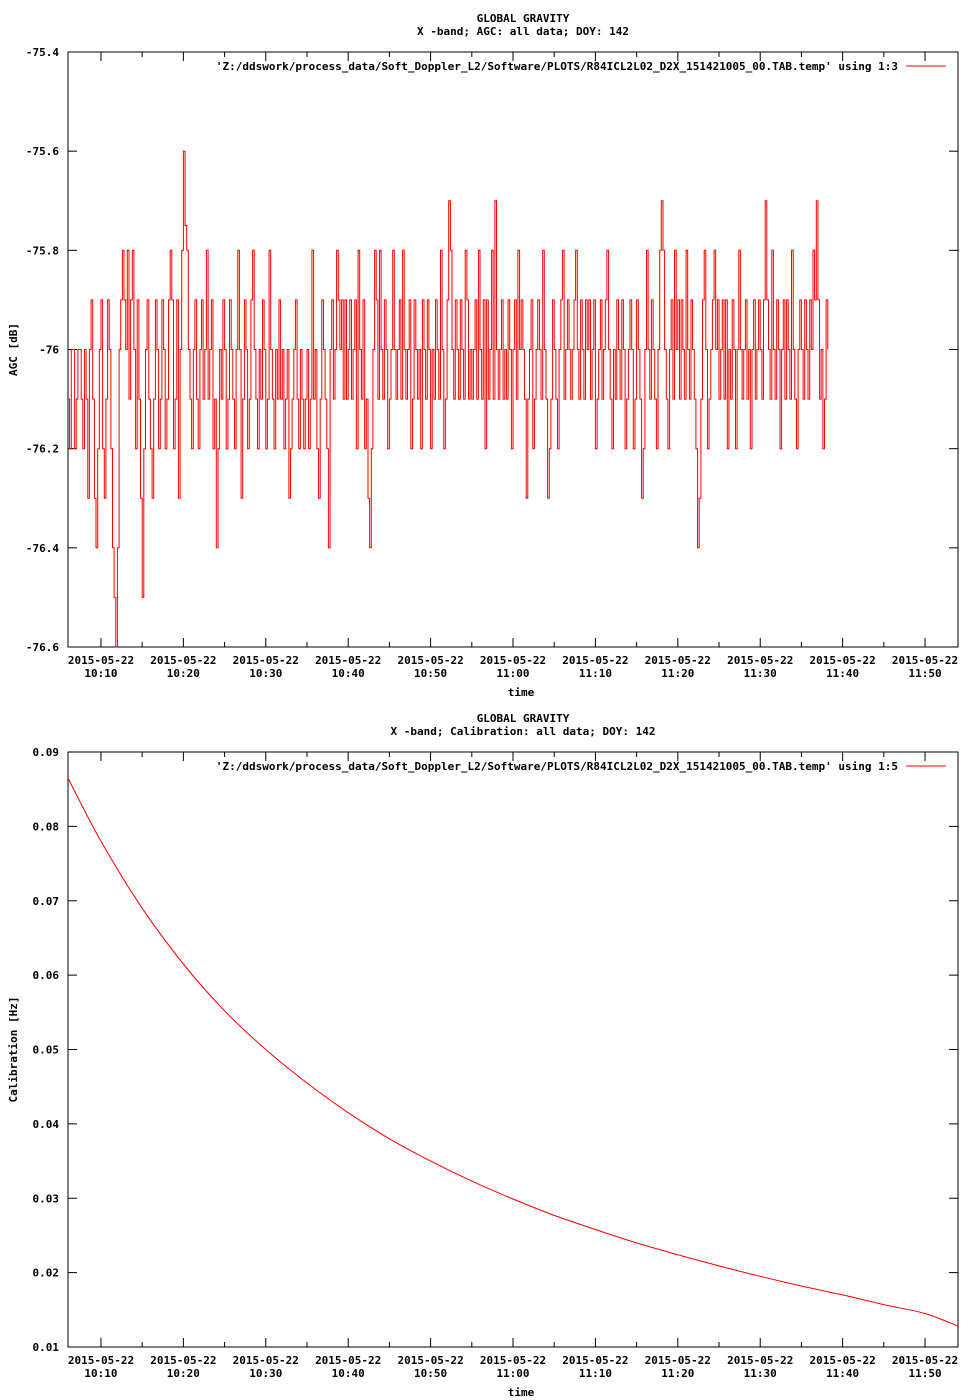 The width and height of the screenshot is (980, 1400). What do you see at coordinates (42, 52) in the screenshot?
I see `y-tick-label: -75.4` at bounding box center [42, 52].